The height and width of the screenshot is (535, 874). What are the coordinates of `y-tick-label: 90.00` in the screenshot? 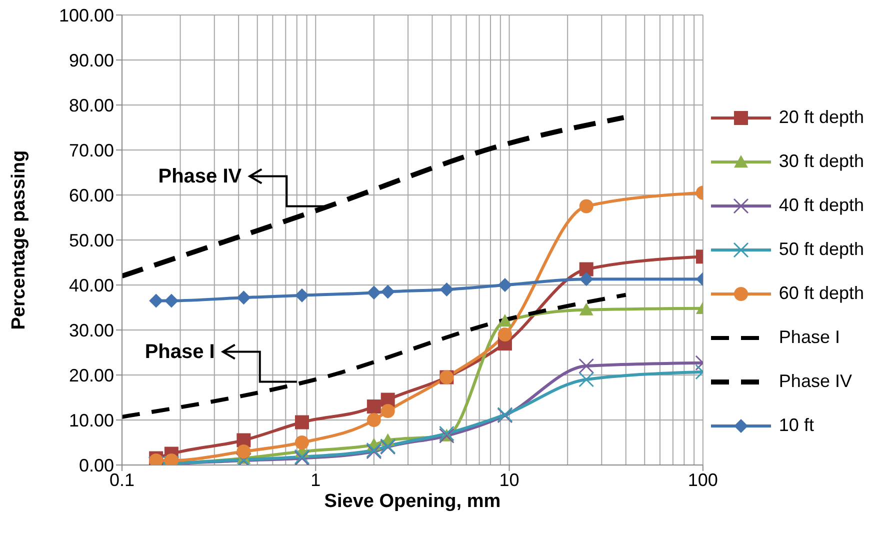 It's located at (91, 60).